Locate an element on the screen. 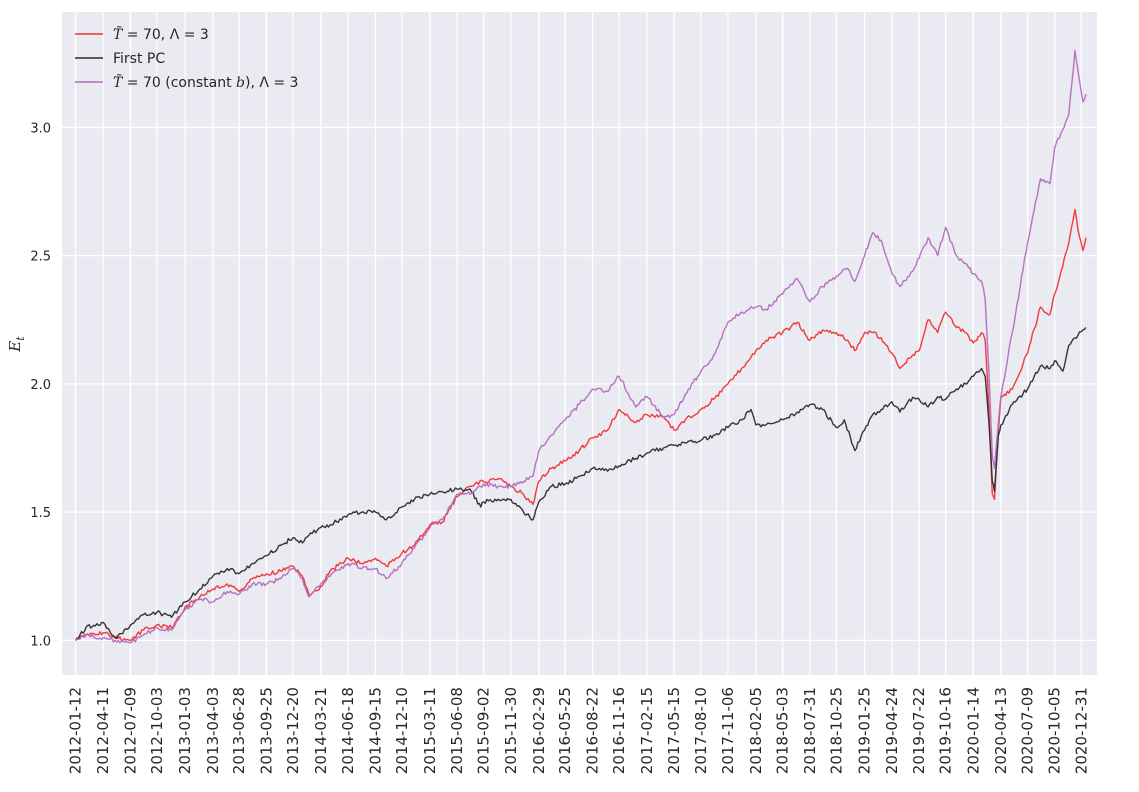 The image size is (1139, 792). x-tick-label: 2012-04-11 is located at coordinates (103, 730).